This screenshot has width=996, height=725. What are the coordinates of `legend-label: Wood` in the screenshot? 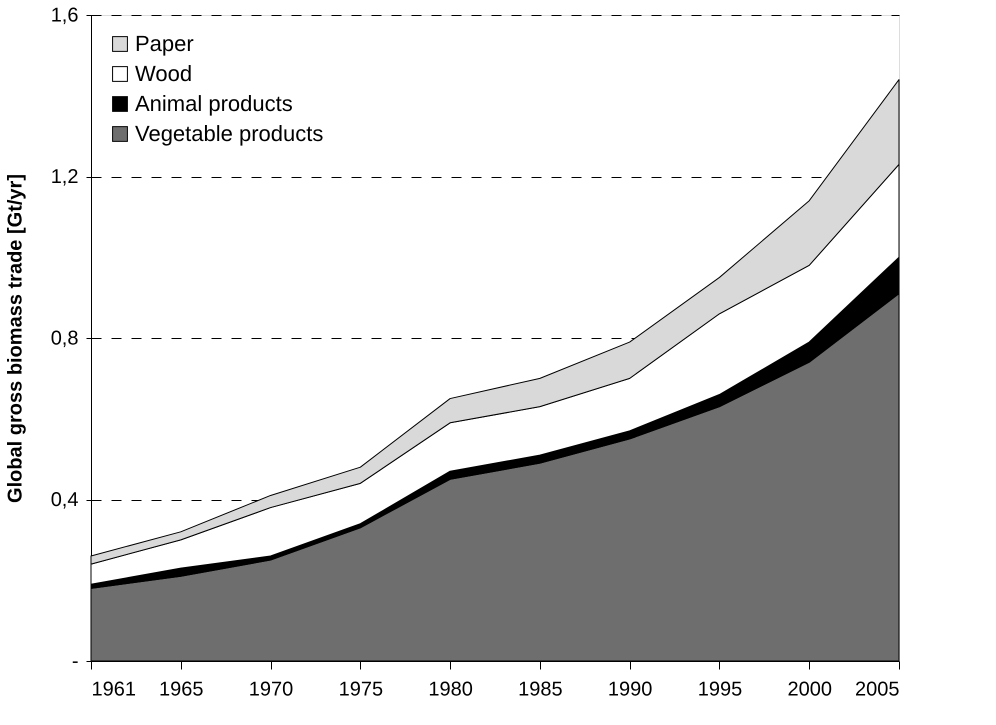 It's located at (163, 73).